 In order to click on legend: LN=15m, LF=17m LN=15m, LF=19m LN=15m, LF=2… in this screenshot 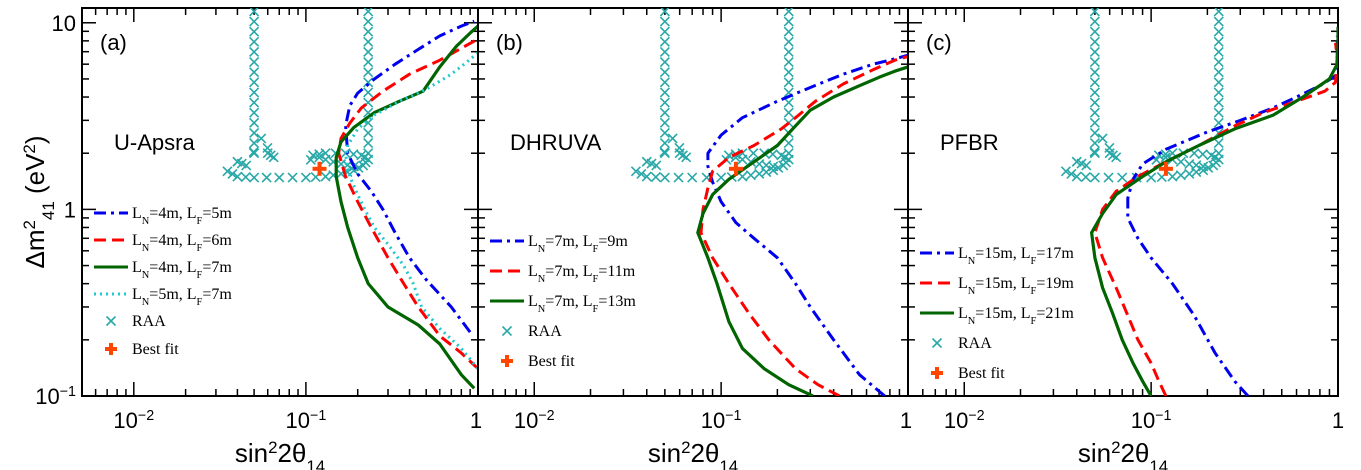, I will do `click(997, 313)`.